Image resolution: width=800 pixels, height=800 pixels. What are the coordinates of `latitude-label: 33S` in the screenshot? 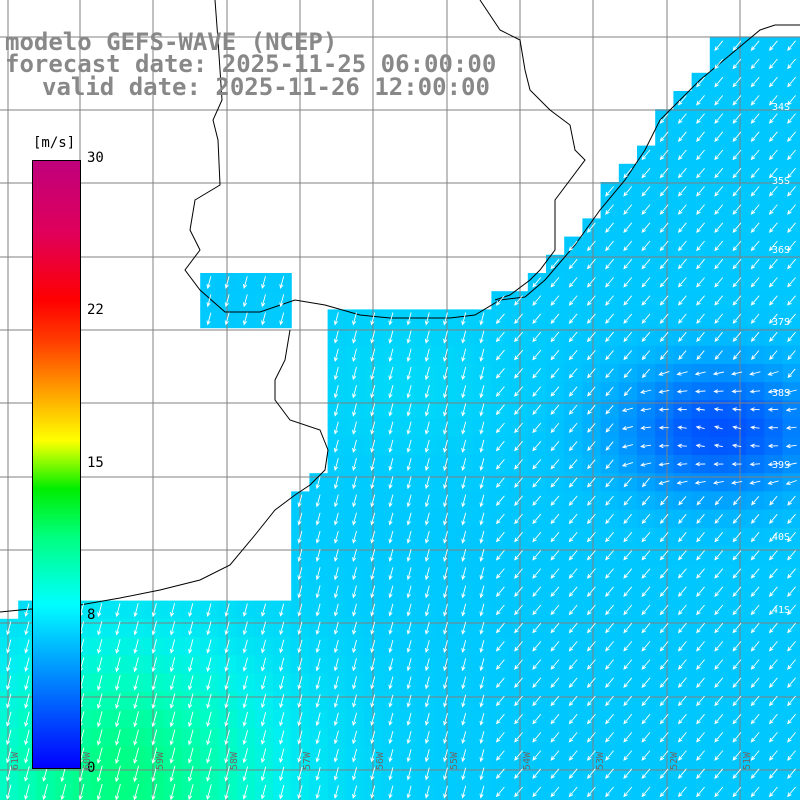 It's located at (781, 33).